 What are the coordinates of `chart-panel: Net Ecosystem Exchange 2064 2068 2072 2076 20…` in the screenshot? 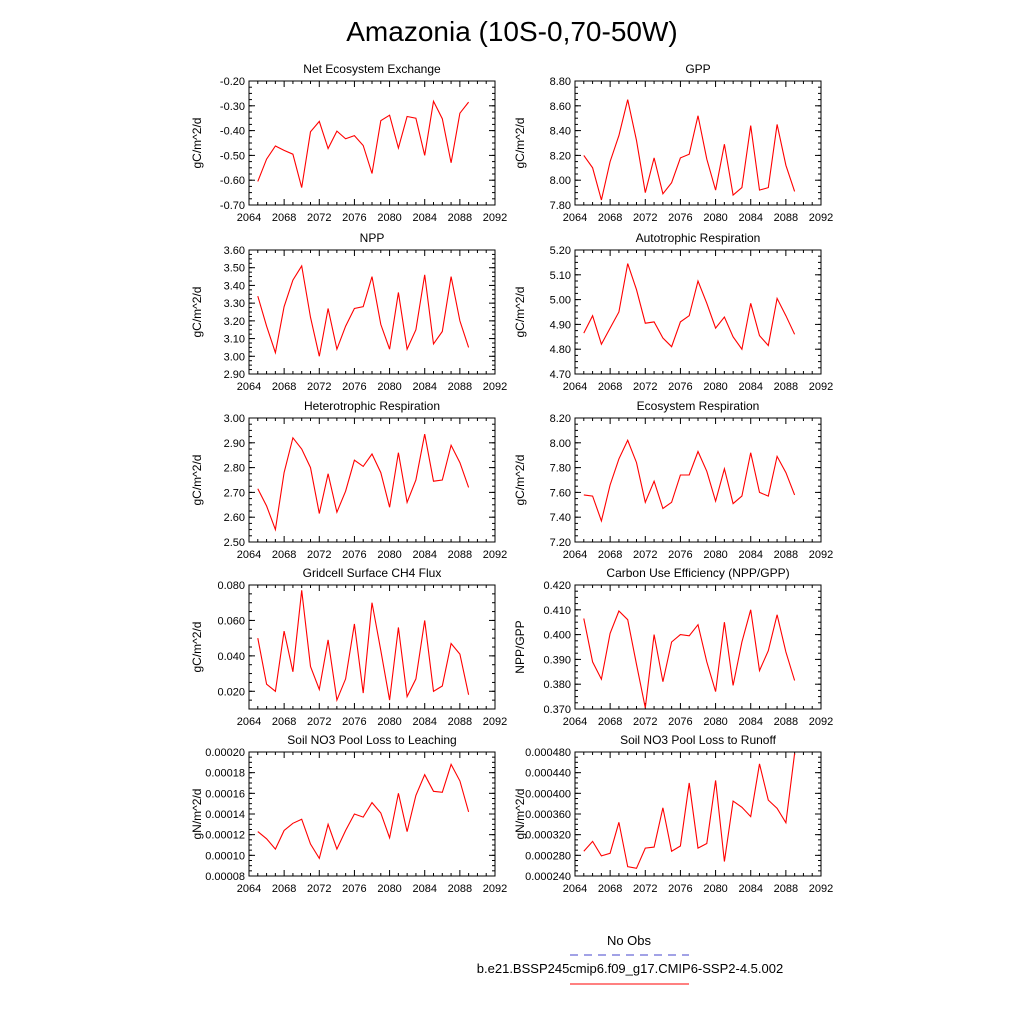 It's located at (348, 143).